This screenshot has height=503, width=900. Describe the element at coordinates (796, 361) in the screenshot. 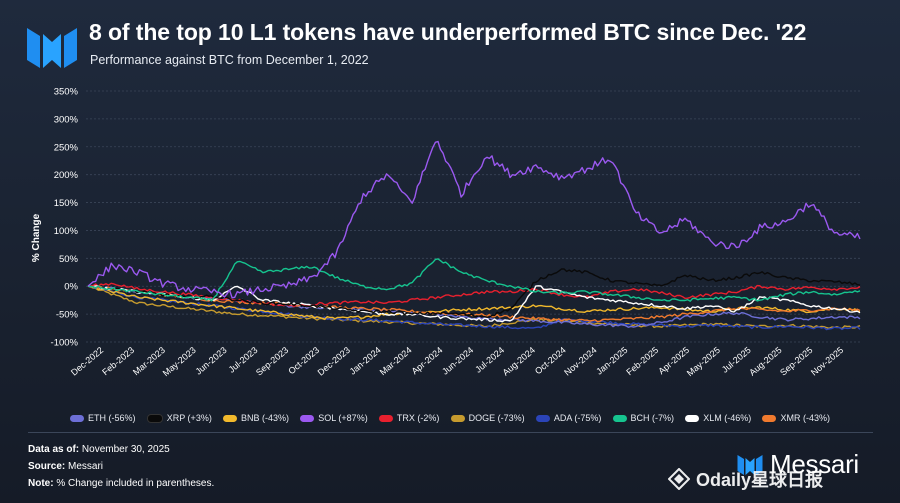

I see `x-tick-label: Sep-2025` at that location.